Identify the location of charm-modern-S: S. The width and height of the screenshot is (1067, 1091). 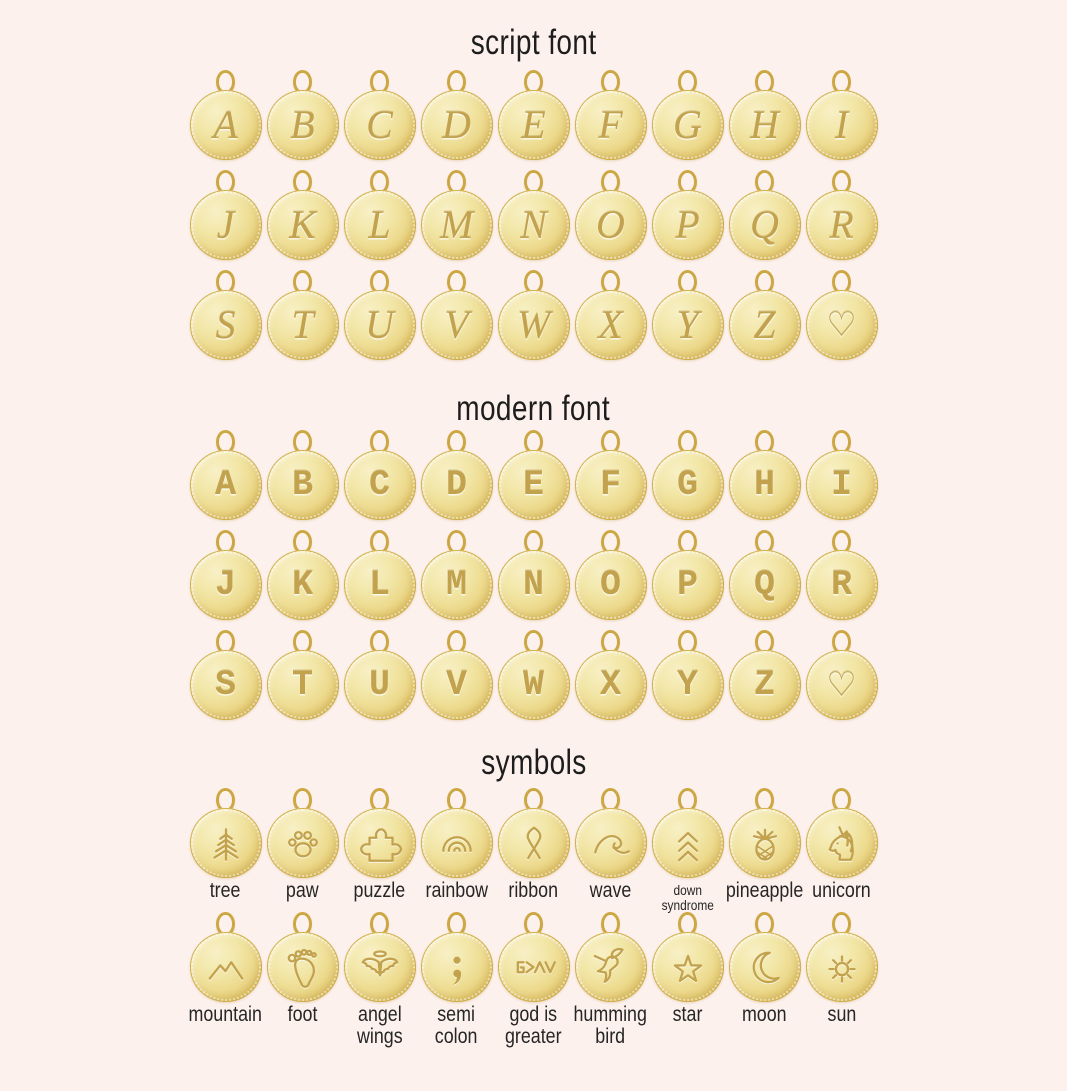
(225, 675).